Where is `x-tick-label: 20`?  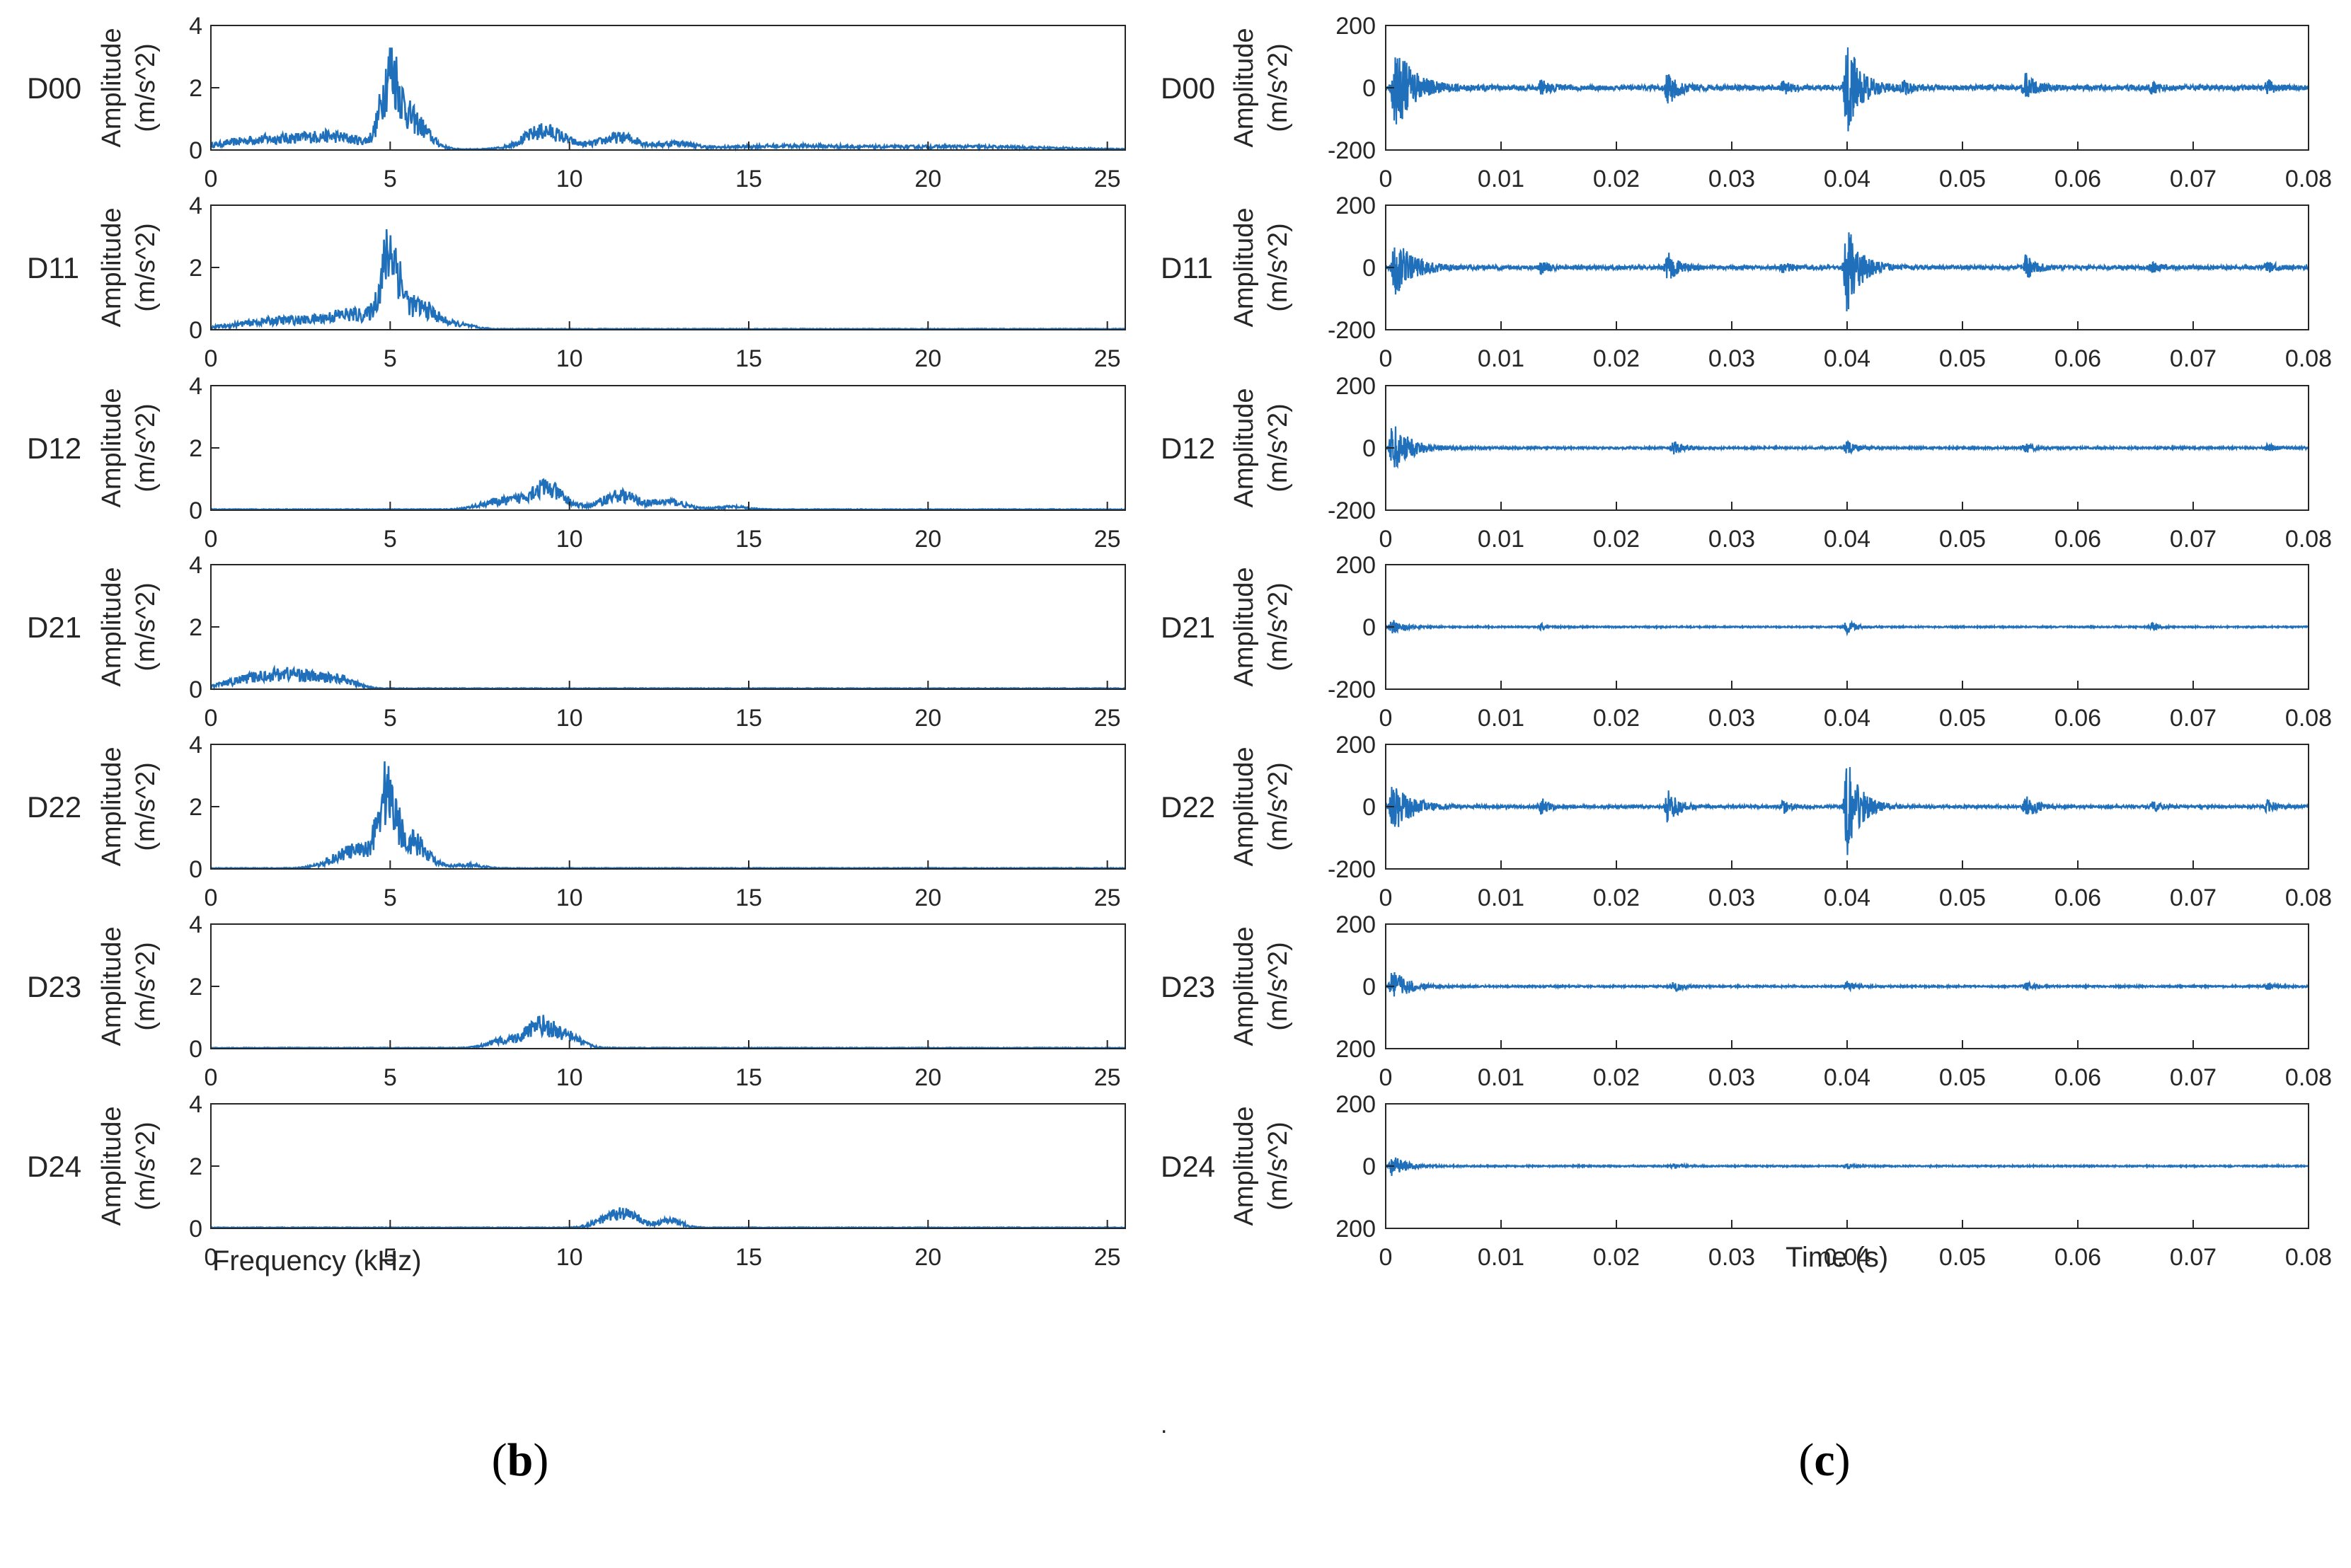 x-tick-label: 20 is located at coordinates (927, 358).